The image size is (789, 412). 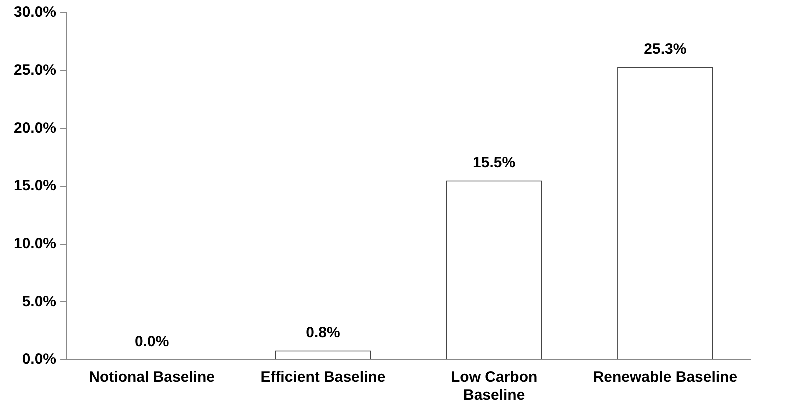 I want to click on y-tick-label: 5.0%, so click(x=39, y=301).